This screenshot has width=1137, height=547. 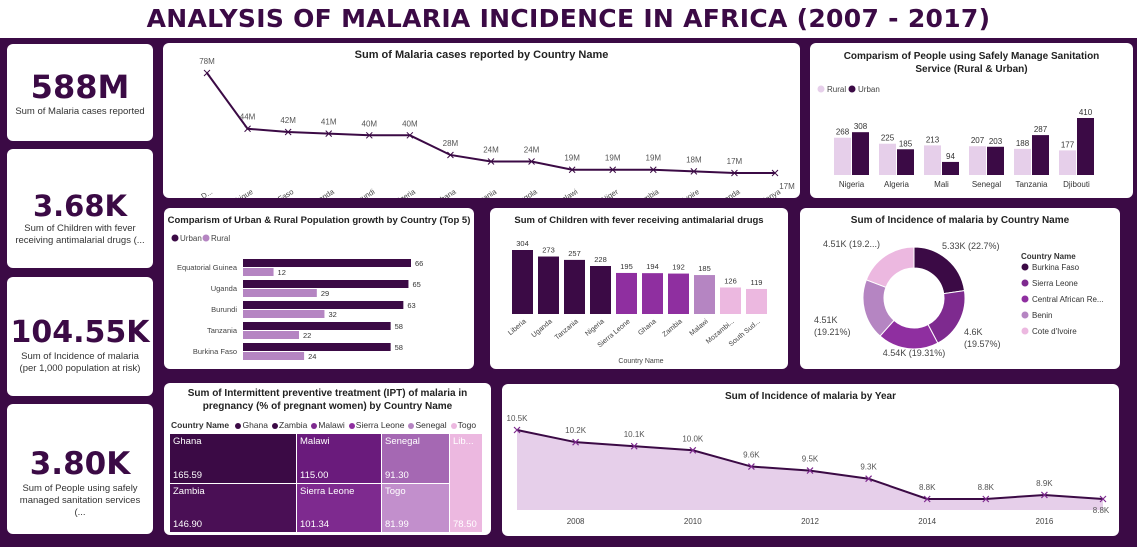 I want to click on data-label: (19.57%), so click(x=982, y=344).